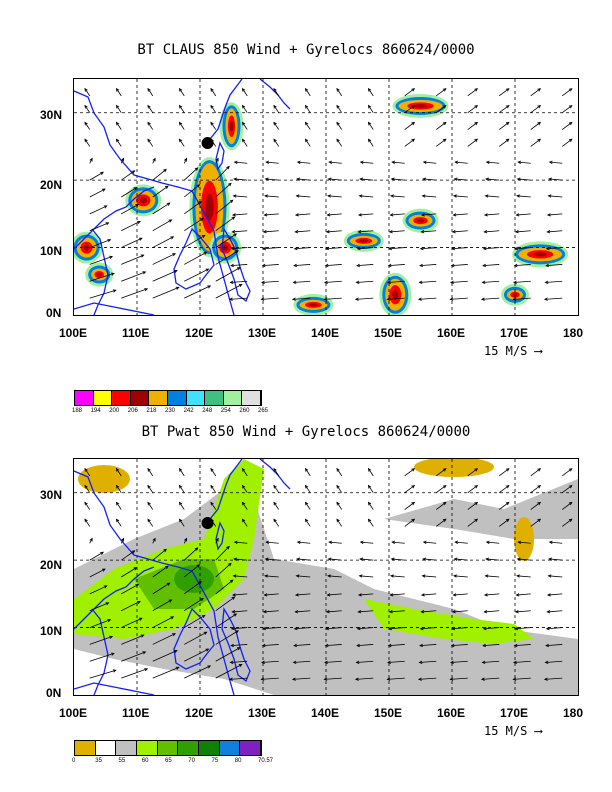 The width and height of the screenshot is (612, 792). I want to click on lat-label-10n: 10N, so click(51, 251).